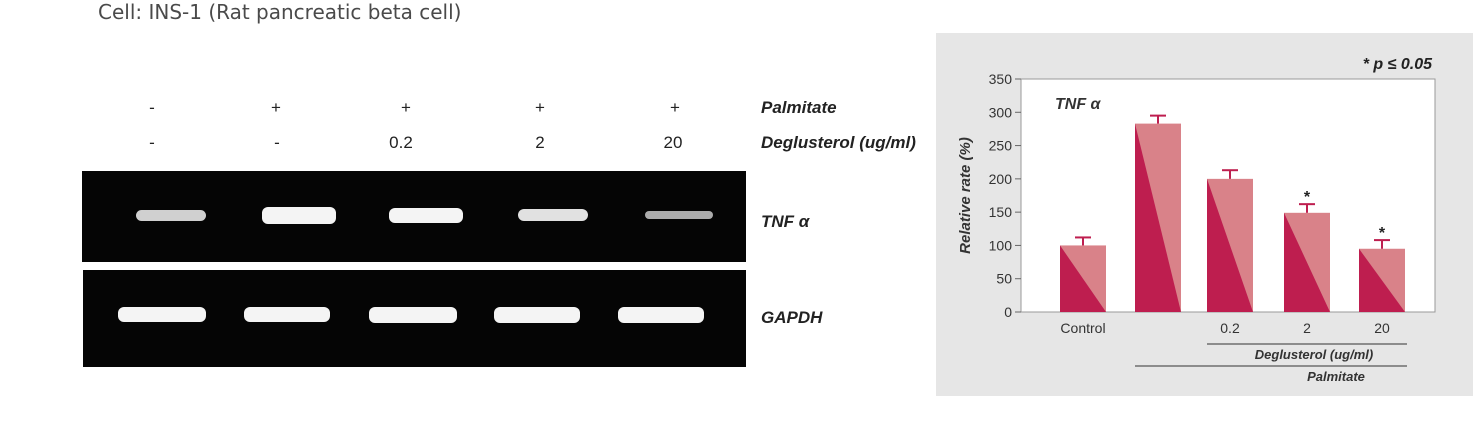 This screenshot has height=435, width=1473. I want to click on y-axis-label: Relative rate (%), so click(965, 195).